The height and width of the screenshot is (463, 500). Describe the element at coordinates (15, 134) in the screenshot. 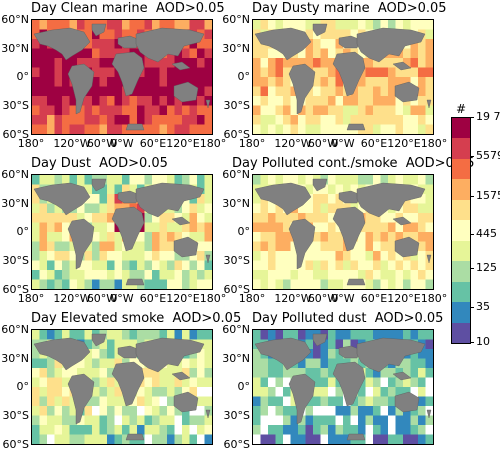

I see `y-tick-60s: 60°S` at that location.